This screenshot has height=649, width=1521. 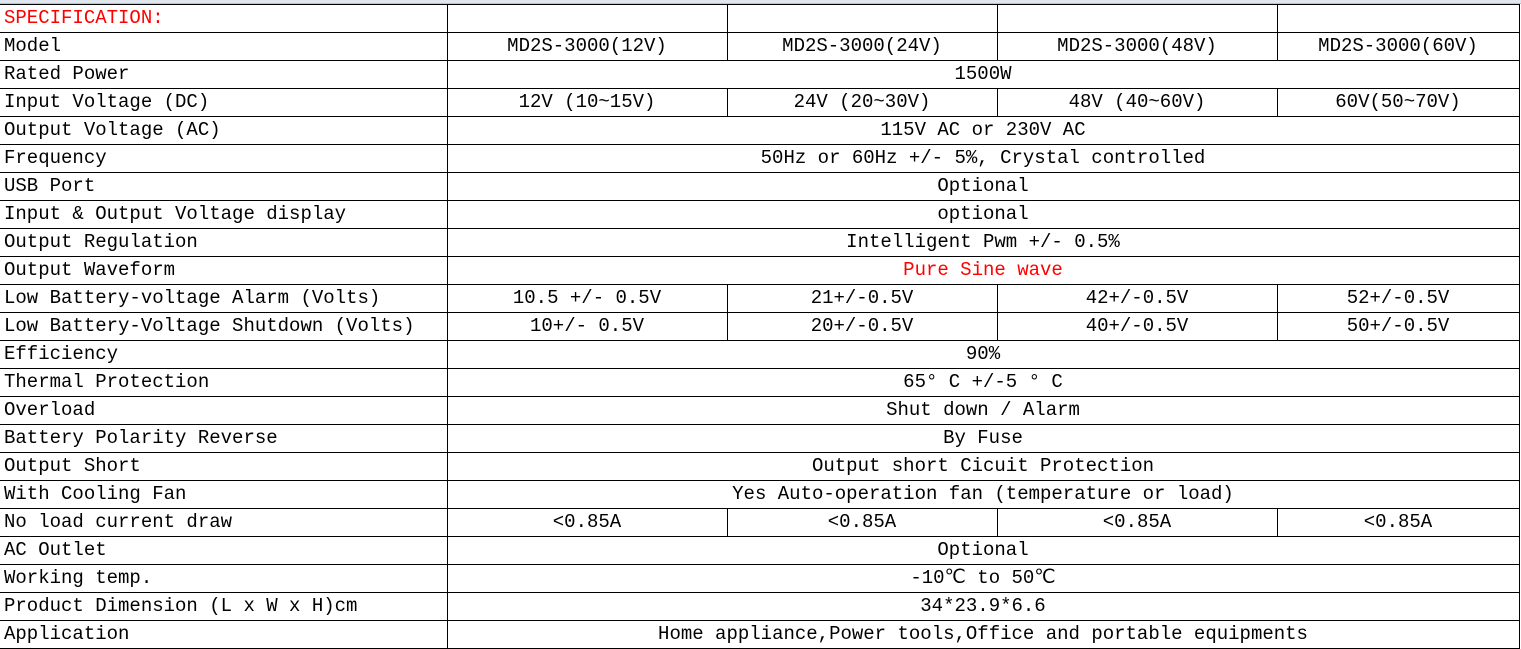 What do you see at coordinates (587, 326) in the screenshot?
I see `spec-value: 10+/- 0.5V` at bounding box center [587, 326].